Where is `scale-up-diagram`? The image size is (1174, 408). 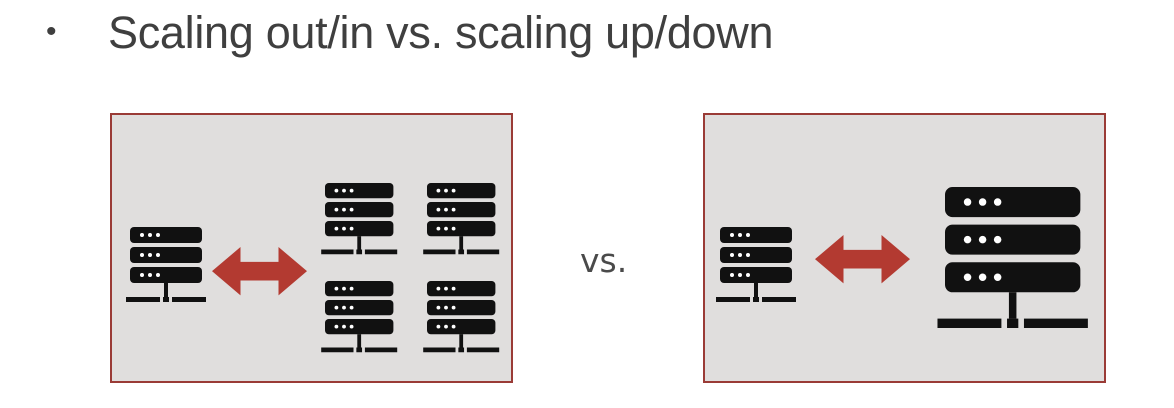
scale-up-diagram is located at coordinates (902, 257).